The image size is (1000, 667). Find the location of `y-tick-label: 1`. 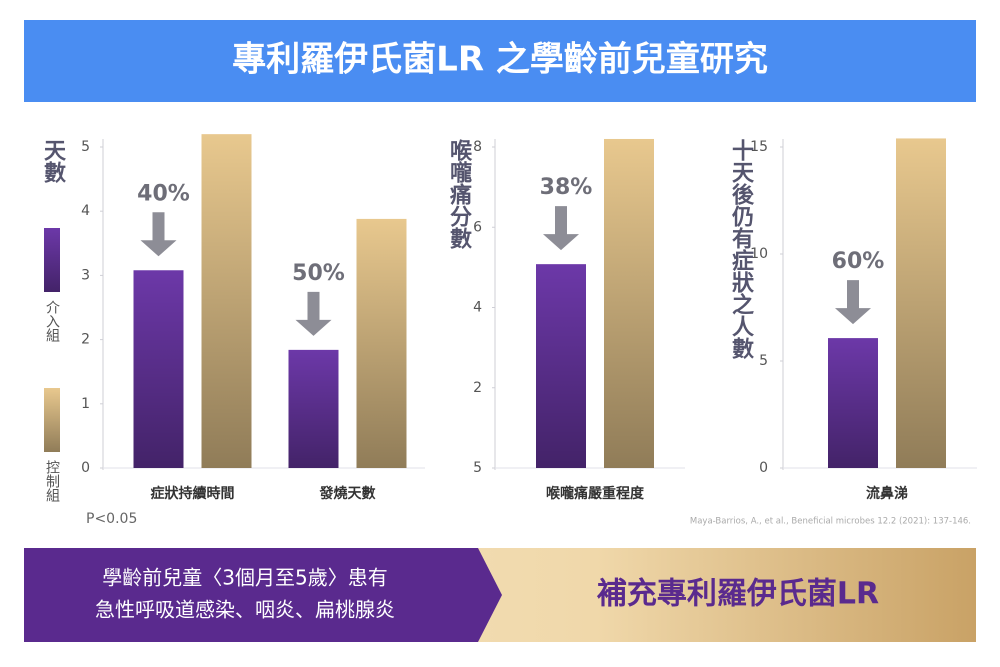

y-tick-label: 1 is located at coordinates (85, 404).